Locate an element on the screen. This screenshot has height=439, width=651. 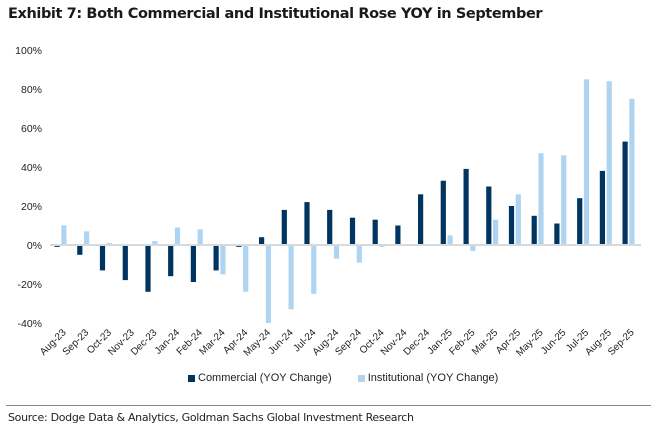
legend-item-commercial: Commercial (YOY Change) is located at coordinates (260, 378).